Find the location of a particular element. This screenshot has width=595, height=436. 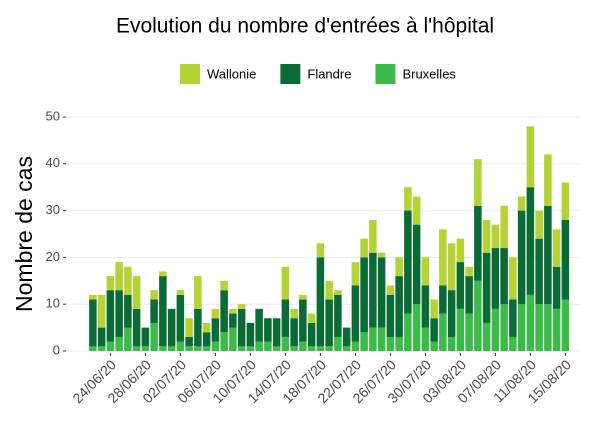

y-tick-label: 50 is located at coordinates (53, 115).